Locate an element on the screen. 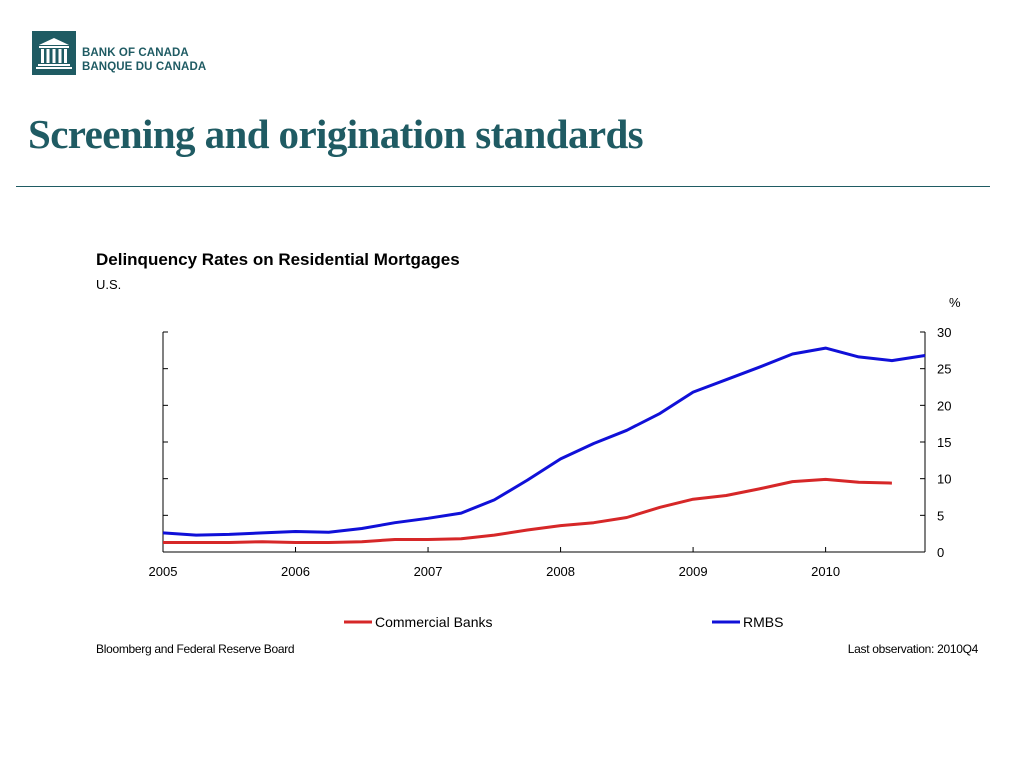  y-unit-label: % is located at coordinates (955, 302).